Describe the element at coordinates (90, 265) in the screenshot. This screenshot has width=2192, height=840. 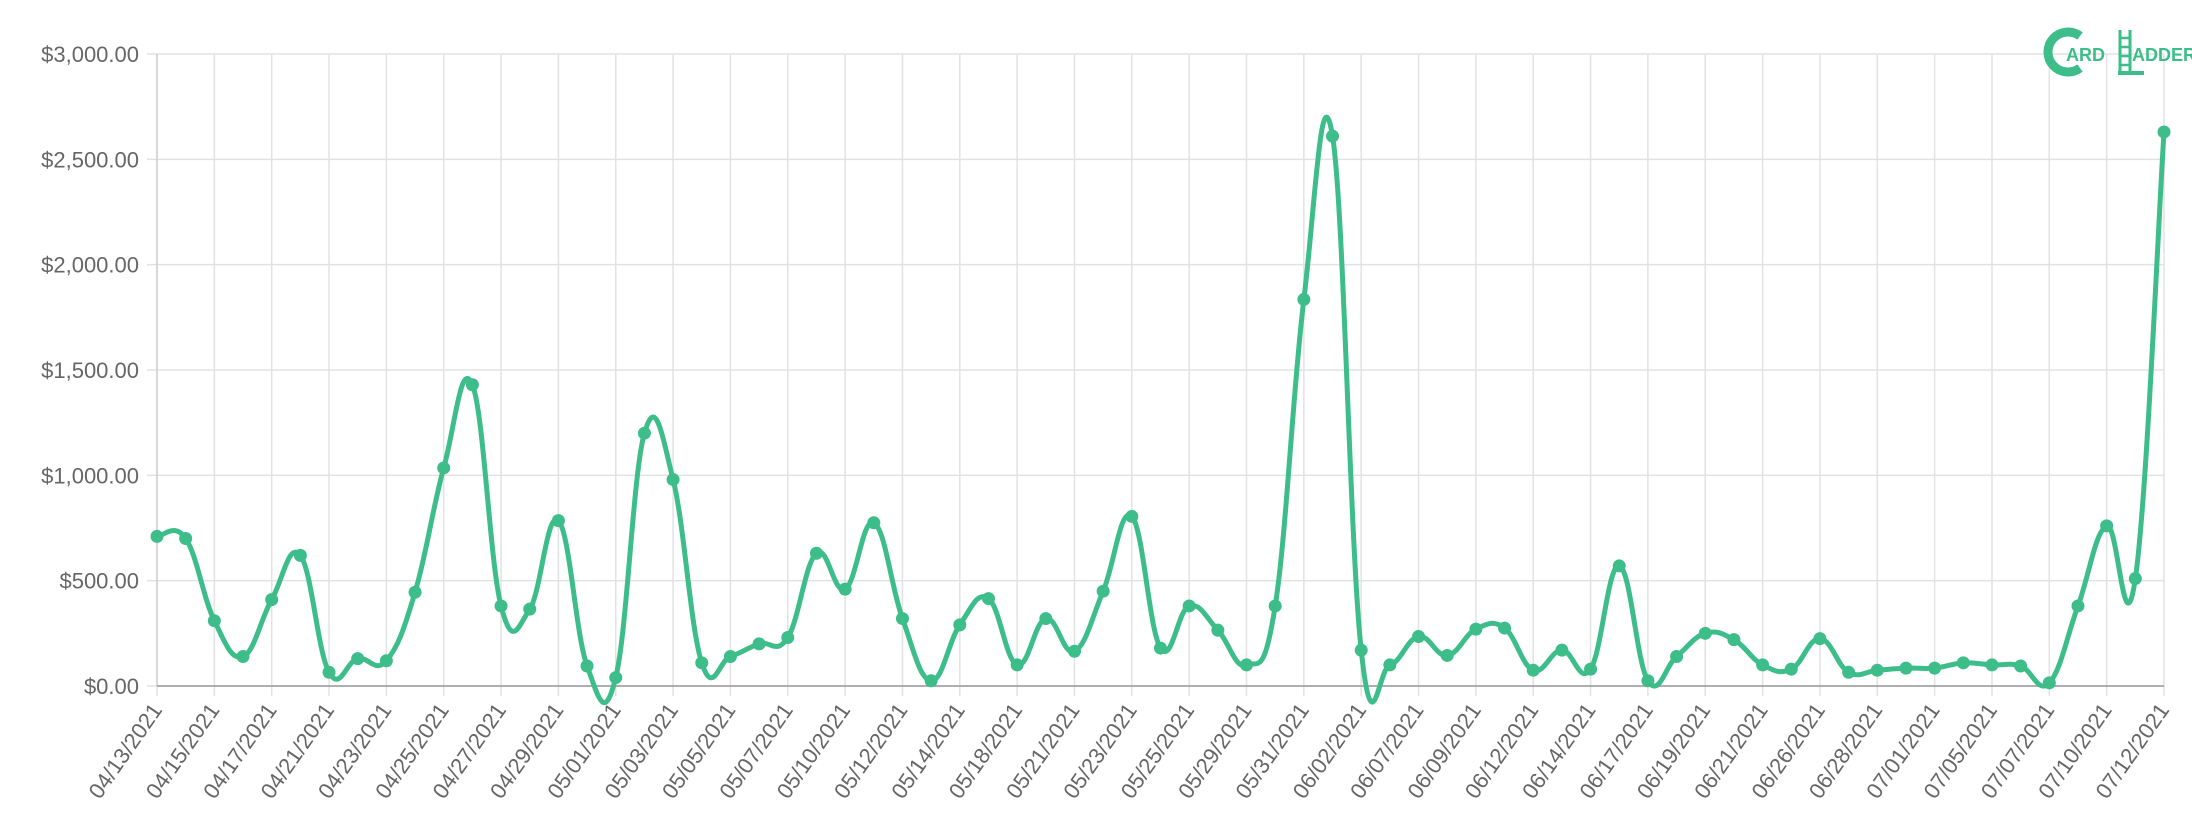
I see `y-tick-label: $2,000.00` at that location.